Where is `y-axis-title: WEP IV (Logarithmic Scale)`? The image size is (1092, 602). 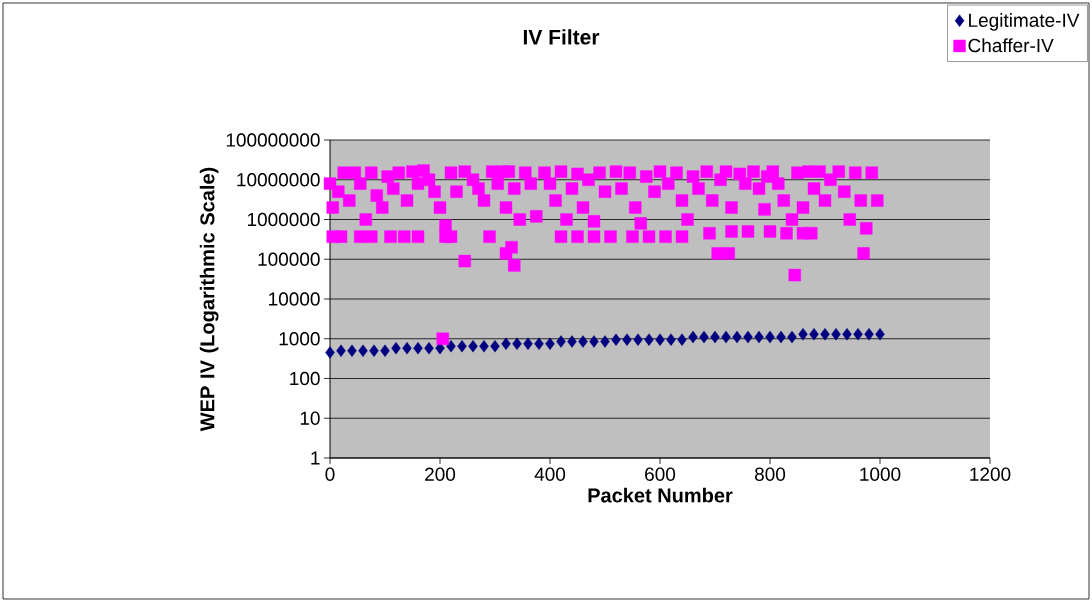
y-axis-title: WEP IV (Logarithmic Scale) is located at coordinates (209, 299).